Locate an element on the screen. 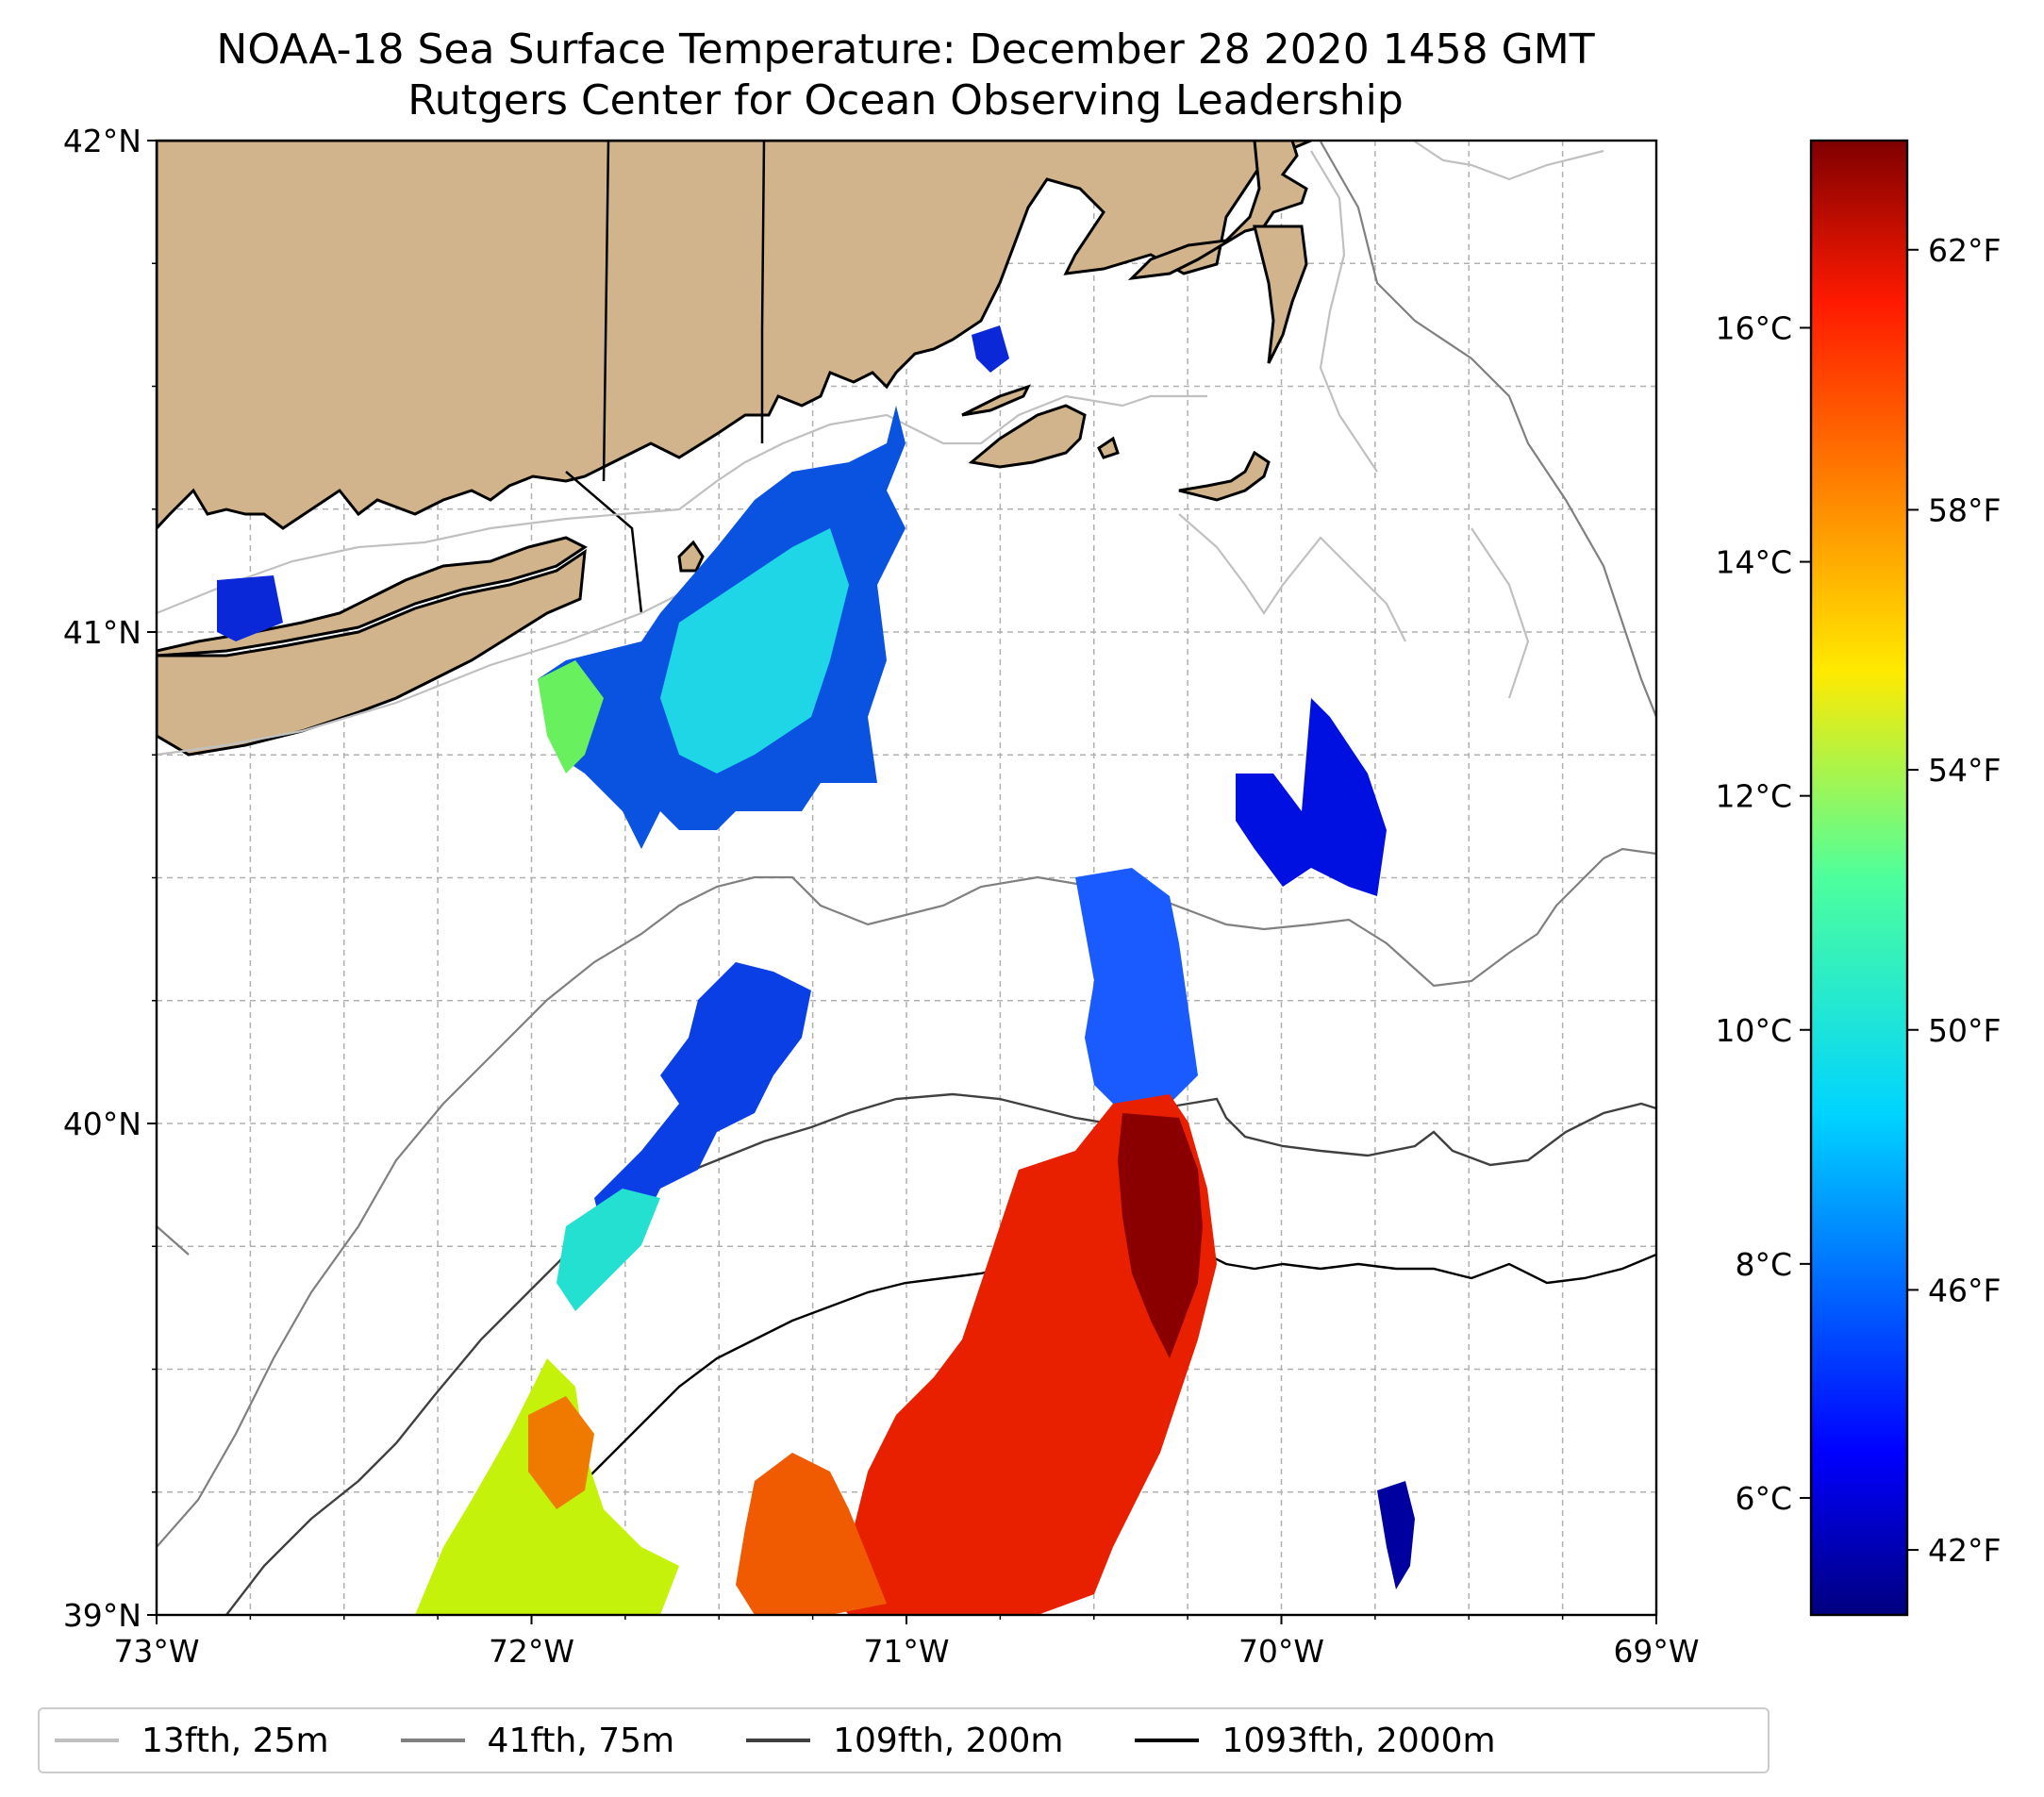  fahrenheit-tick-label: 42°F is located at coordinates (1964, 1550).